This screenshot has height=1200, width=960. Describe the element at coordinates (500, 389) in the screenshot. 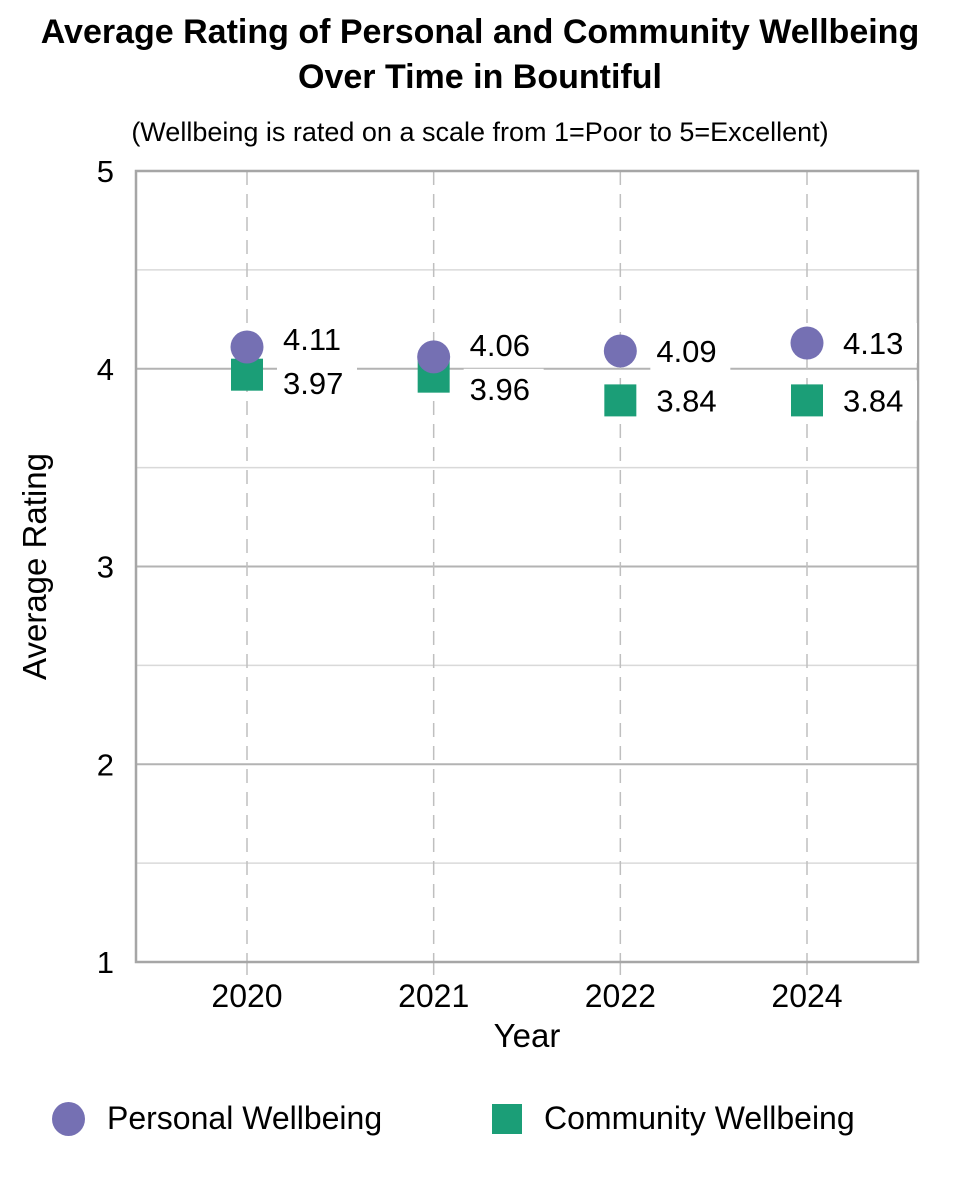

I see `data-label-community: 3.96` at that location.